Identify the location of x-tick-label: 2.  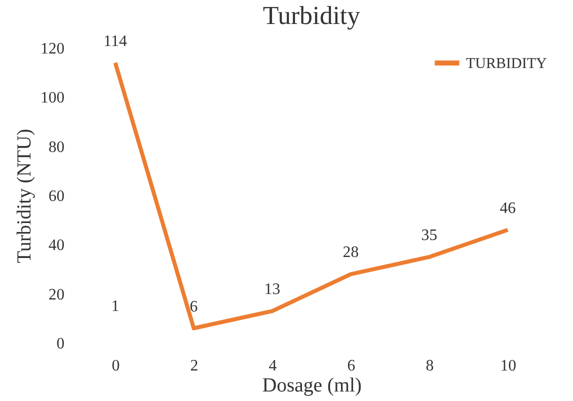
(194, 366).